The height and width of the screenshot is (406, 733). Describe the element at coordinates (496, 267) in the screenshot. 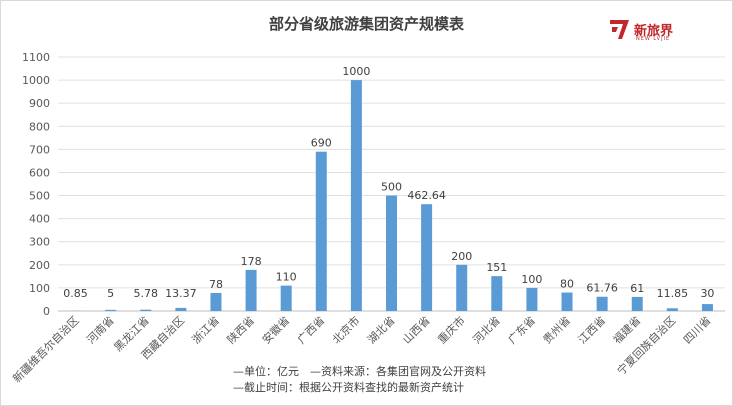

I see `data-label: 151` at that location.